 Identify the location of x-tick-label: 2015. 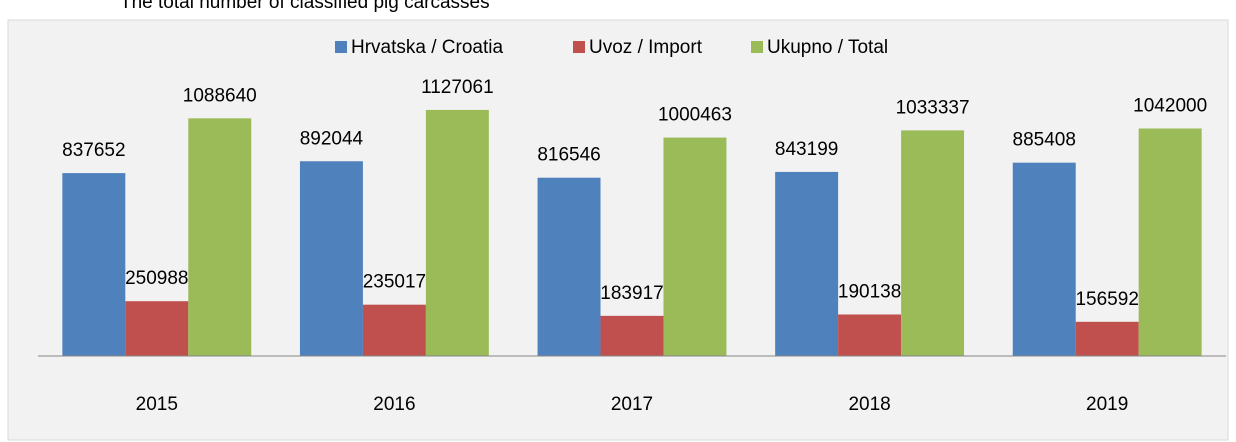
(157, 404).